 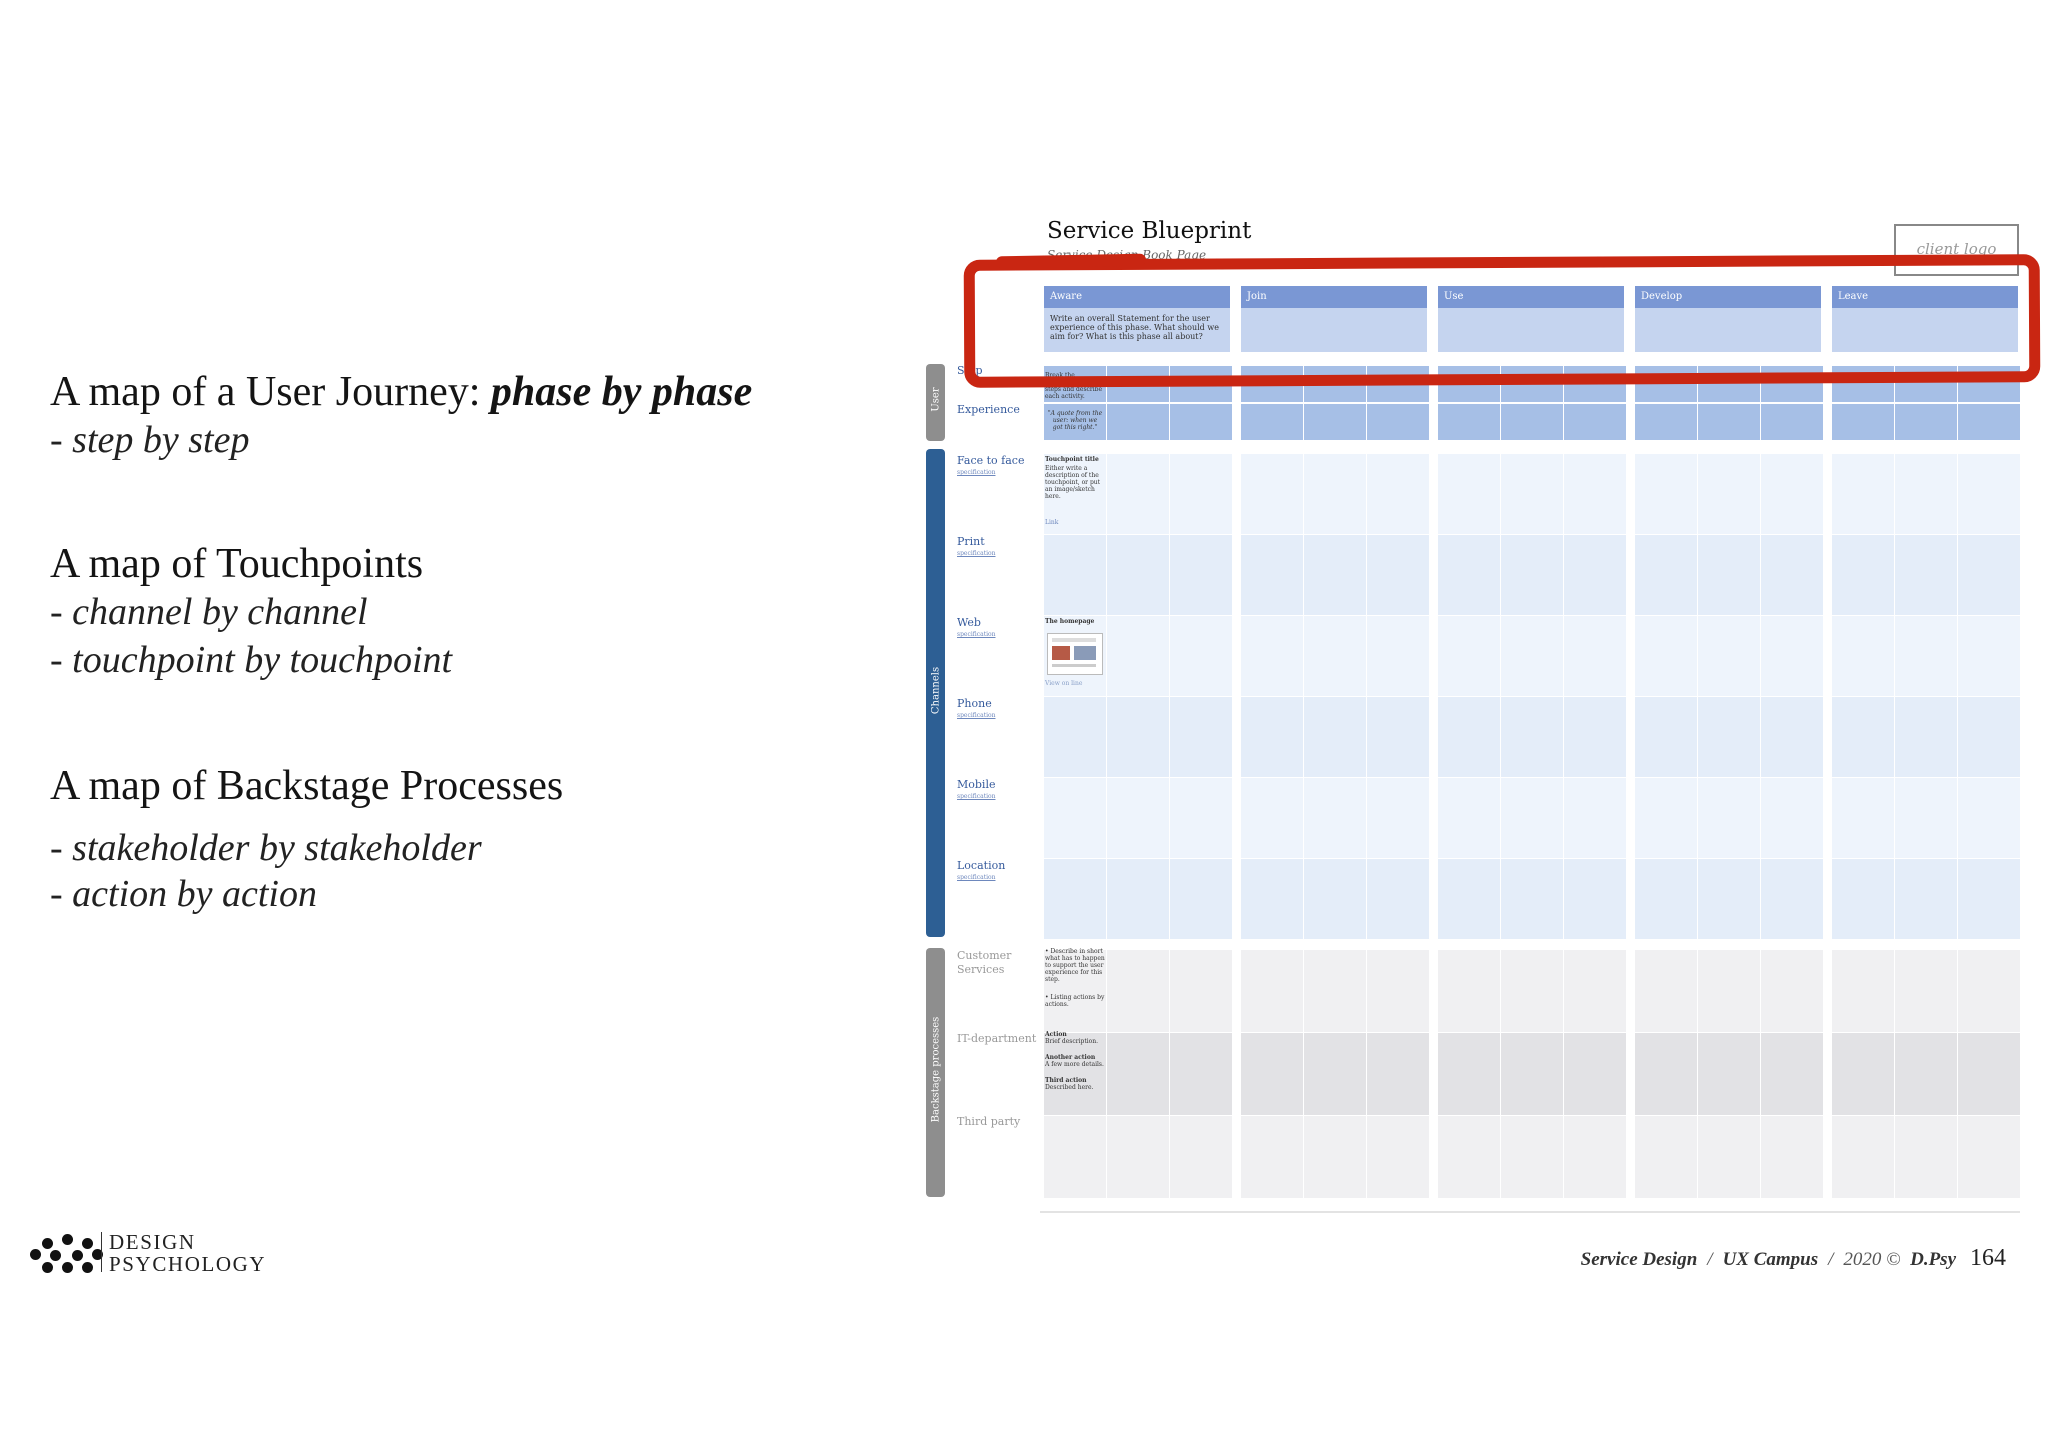 I want to click on it-action-2: Another action A few more details., so click(x=1074, y=1061).